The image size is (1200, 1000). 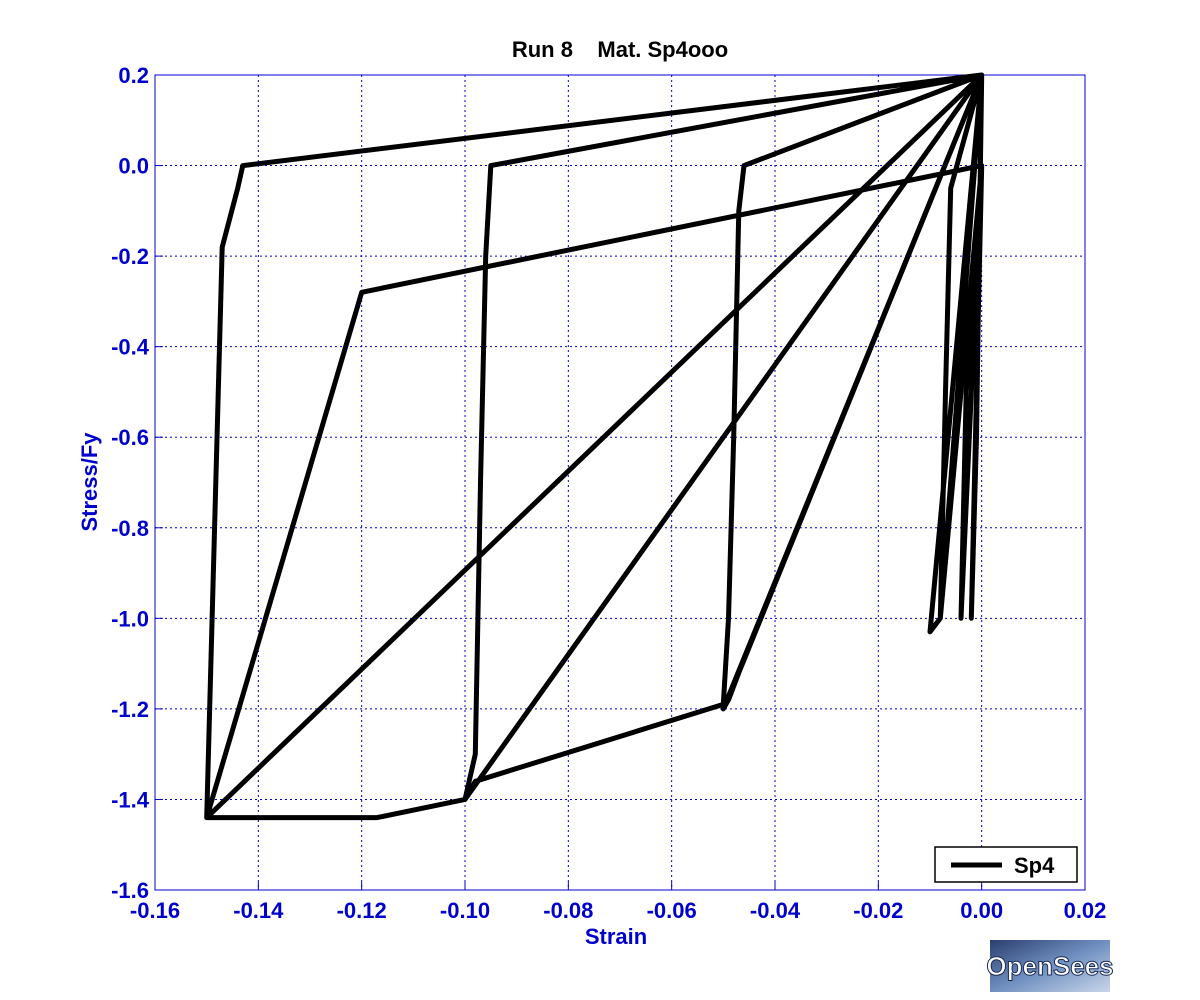 What do you see at coordinates (775, 910) in the screenshot?
I see `x-tick-label: -0.04` at bounding box center [775, 910].